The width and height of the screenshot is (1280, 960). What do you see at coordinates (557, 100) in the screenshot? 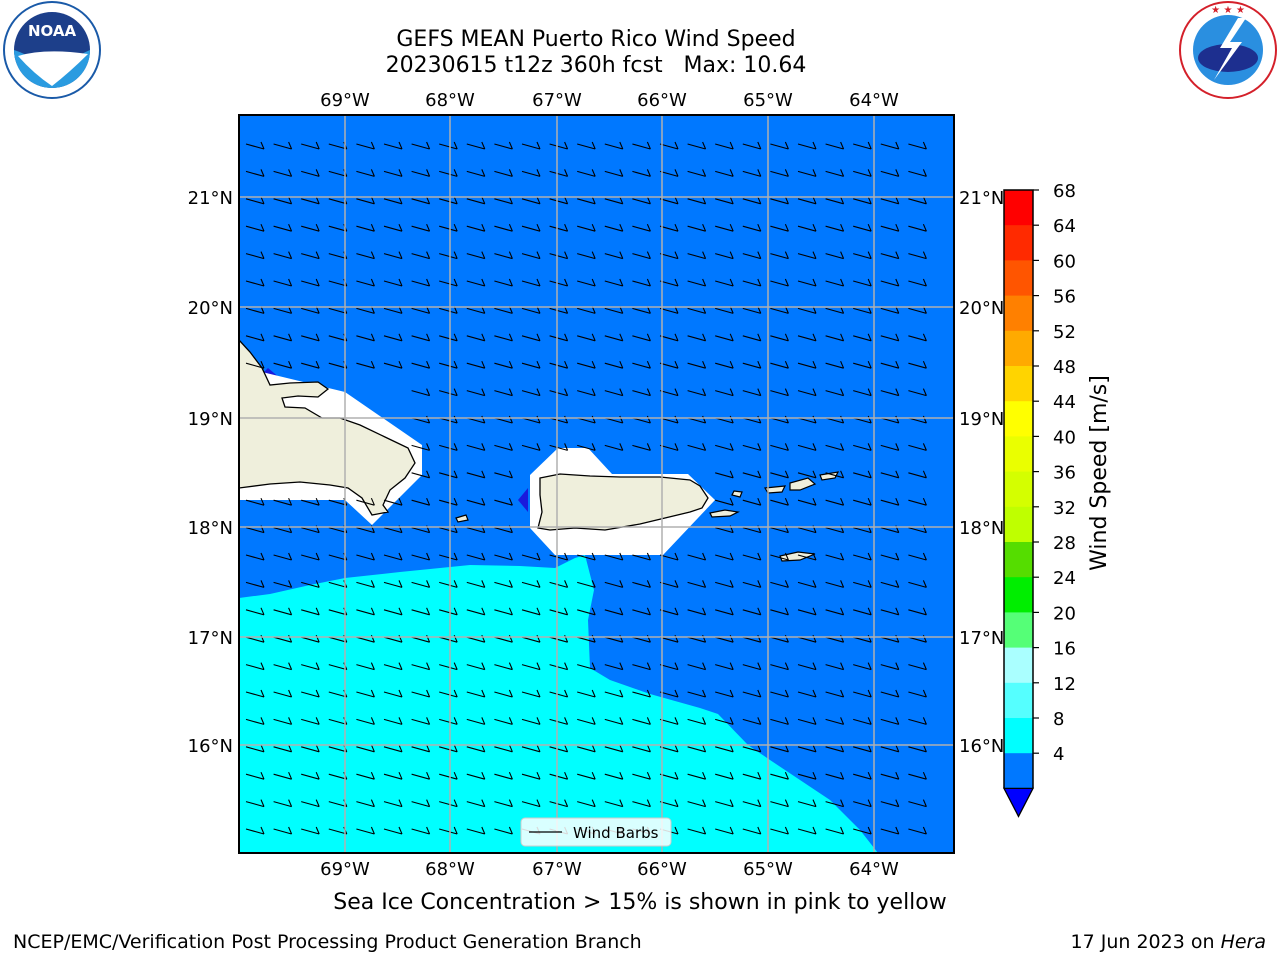
I see `lon-label-top: 67°W` at bounding box center [557, 100].